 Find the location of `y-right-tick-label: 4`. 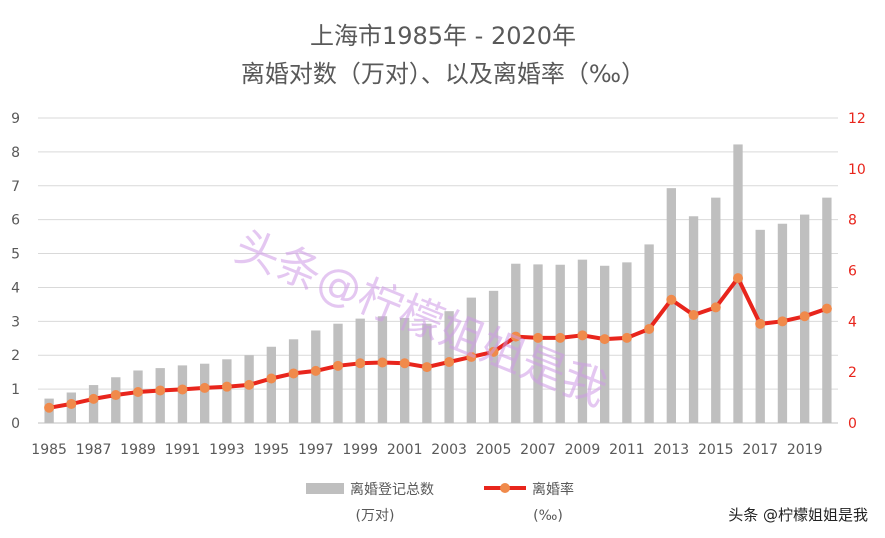

y-right-tick-label: 4 is located at coordinates (852, 322).